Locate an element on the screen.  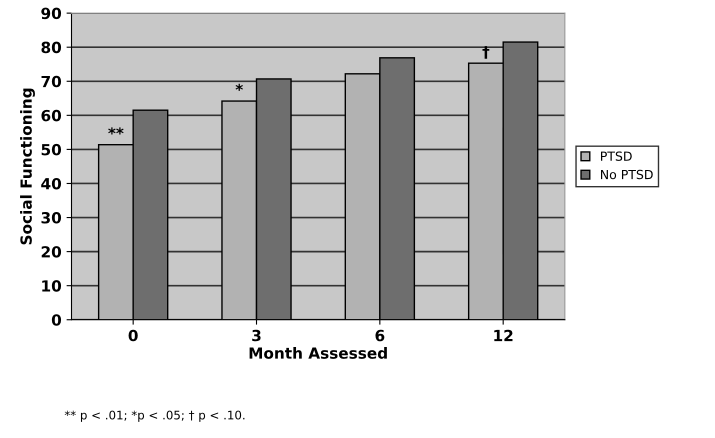
x-tick-label: 0 is located at coordinates (133, 336).